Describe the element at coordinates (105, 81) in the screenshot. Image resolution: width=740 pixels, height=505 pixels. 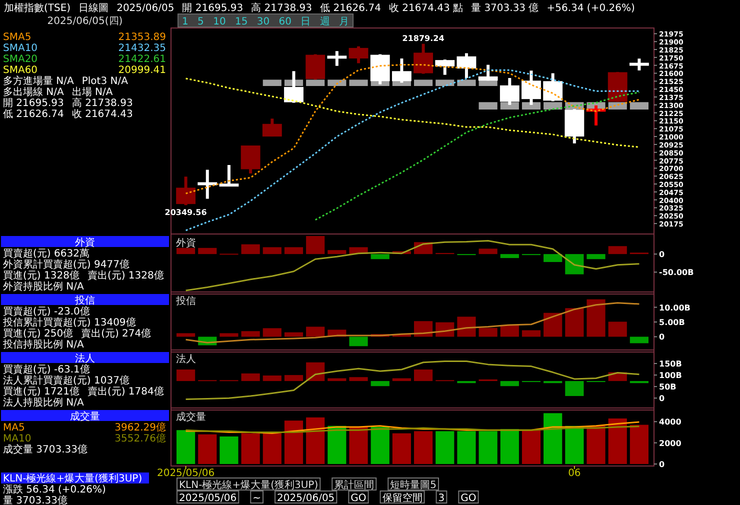
I see `text: Plot3 N/A` at that location.